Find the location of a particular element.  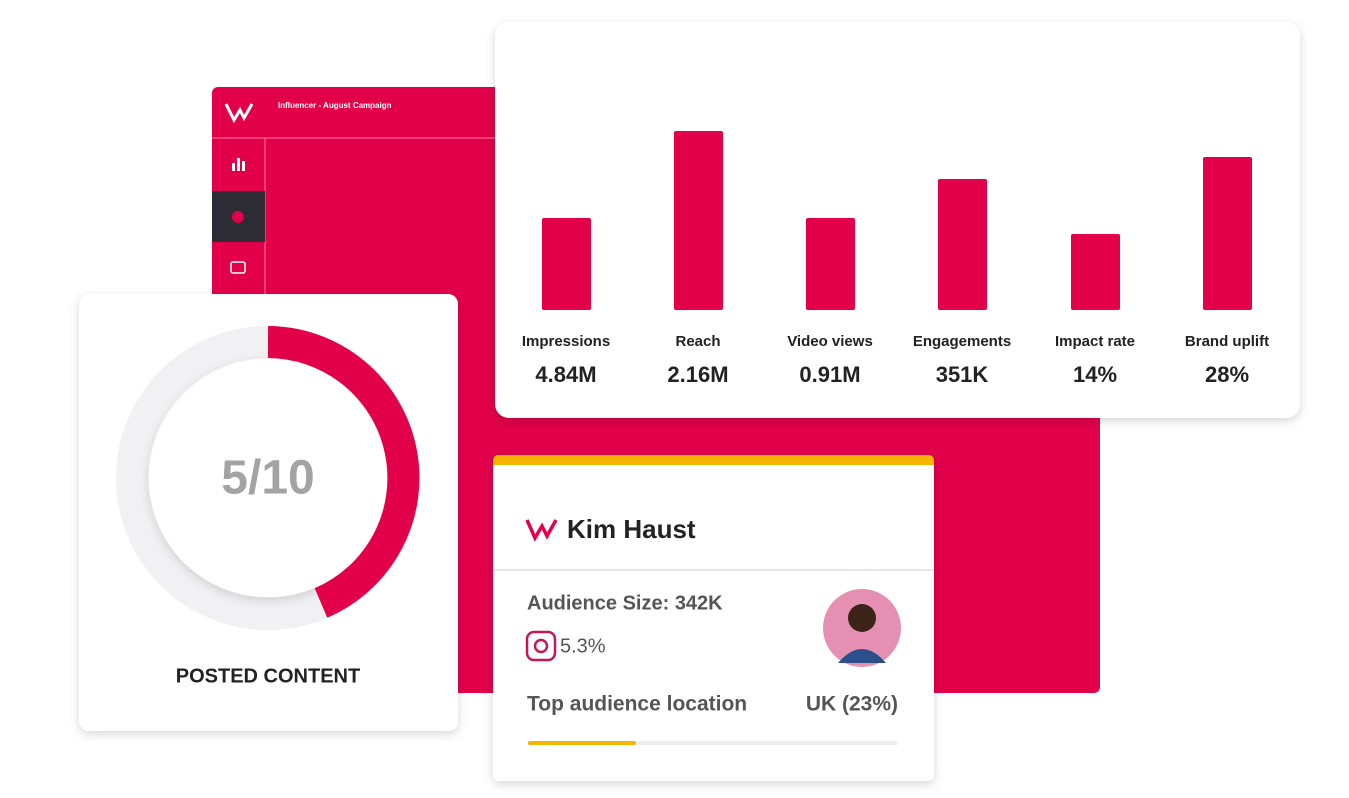

avatar-body is located at coordinates (862, 656).